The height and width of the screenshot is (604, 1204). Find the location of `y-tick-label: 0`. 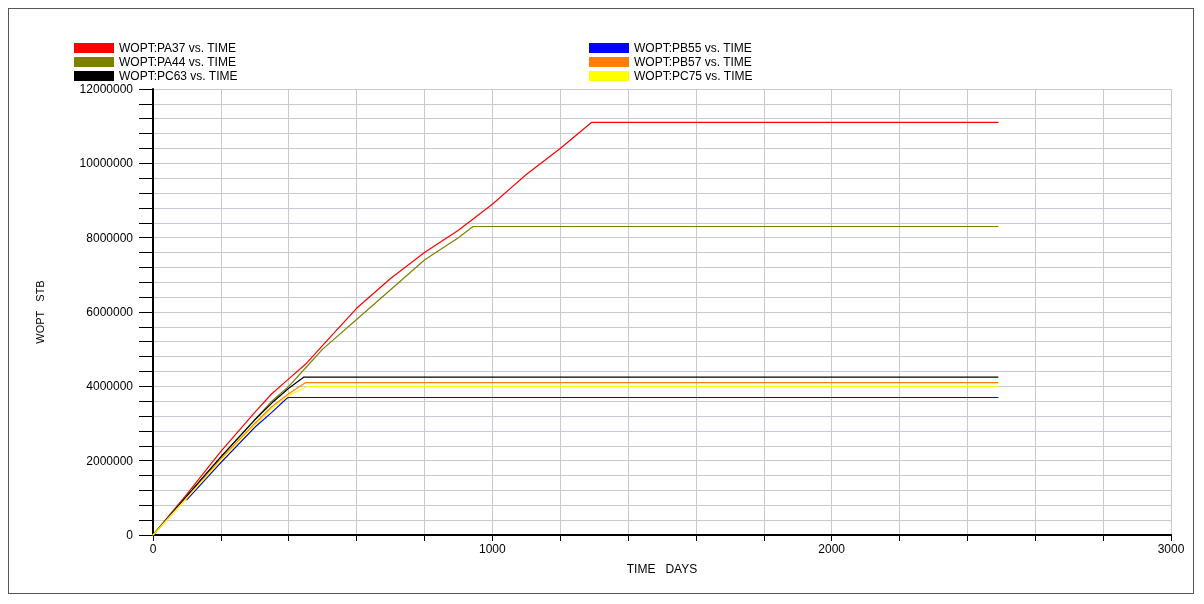

y-tick-label: 0 is located at coordinates (130, 535).